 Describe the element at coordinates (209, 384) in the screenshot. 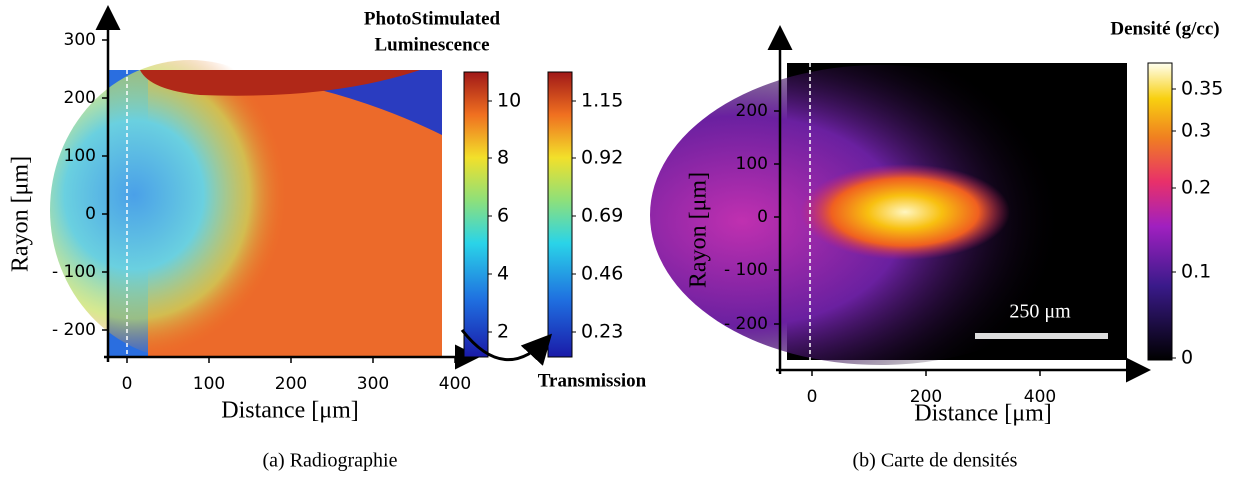

I see `x-tick-label: 100` at that location.